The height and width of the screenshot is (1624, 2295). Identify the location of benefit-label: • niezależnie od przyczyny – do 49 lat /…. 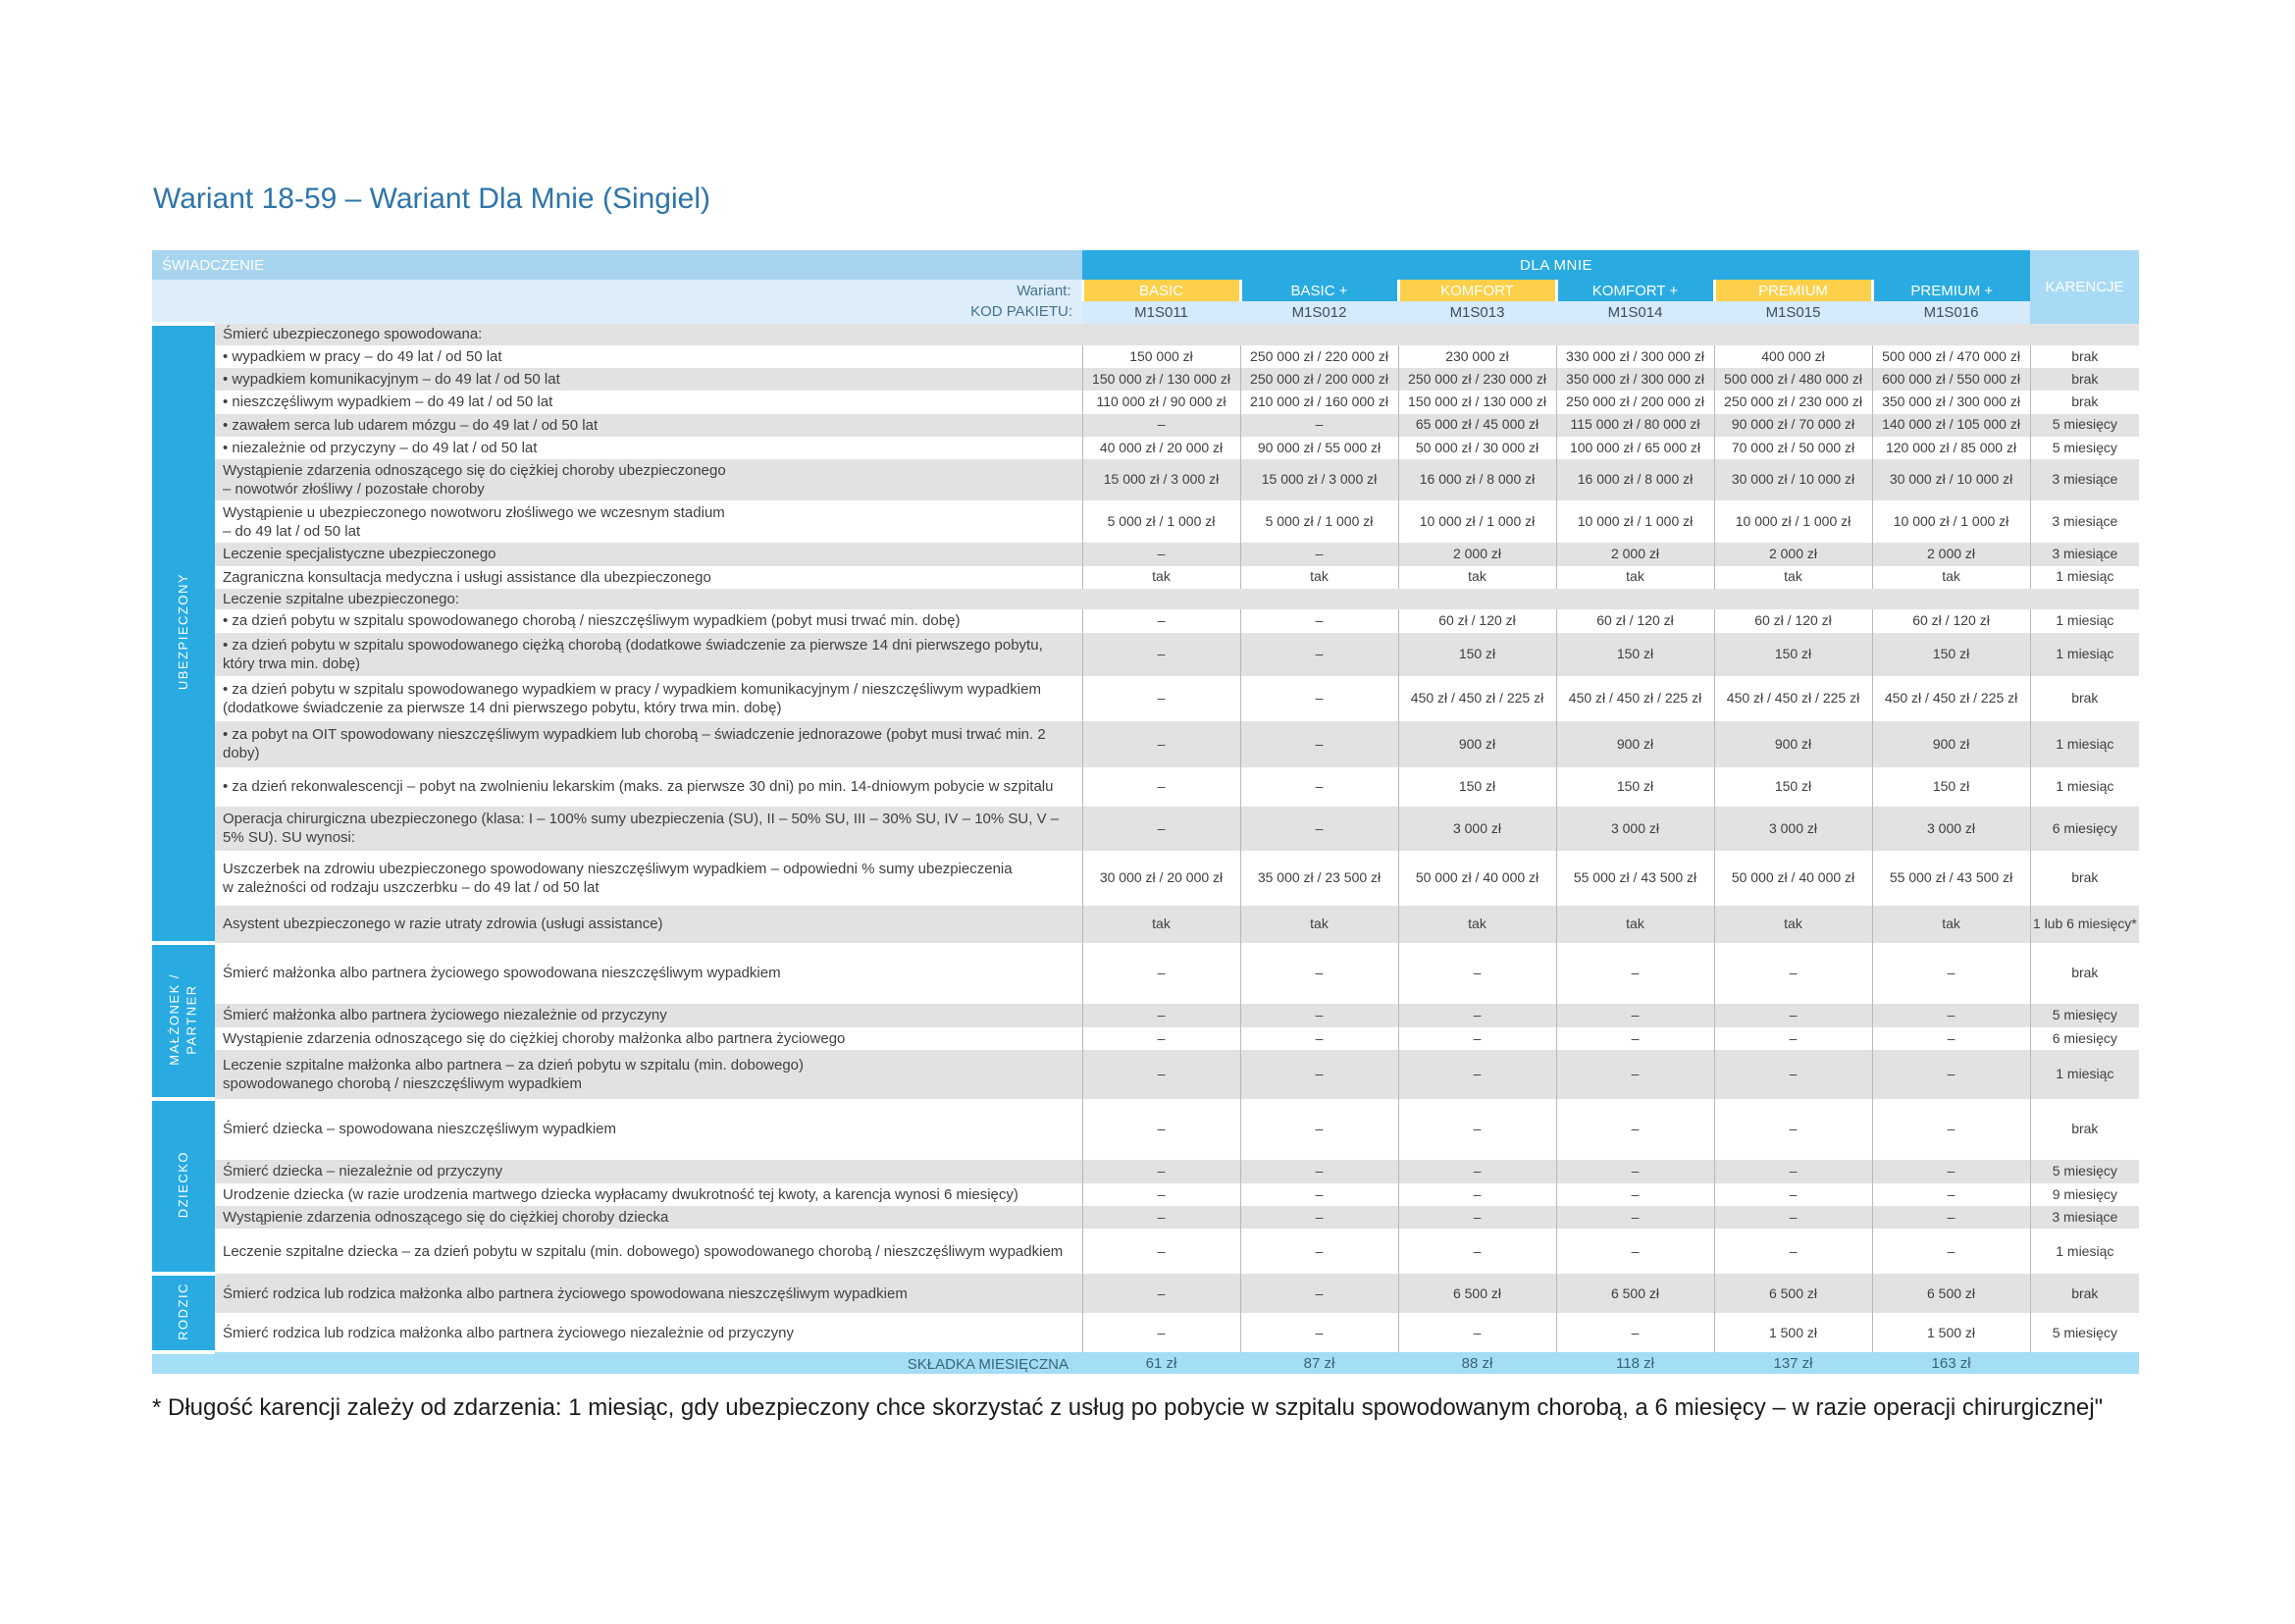
(648, 447).